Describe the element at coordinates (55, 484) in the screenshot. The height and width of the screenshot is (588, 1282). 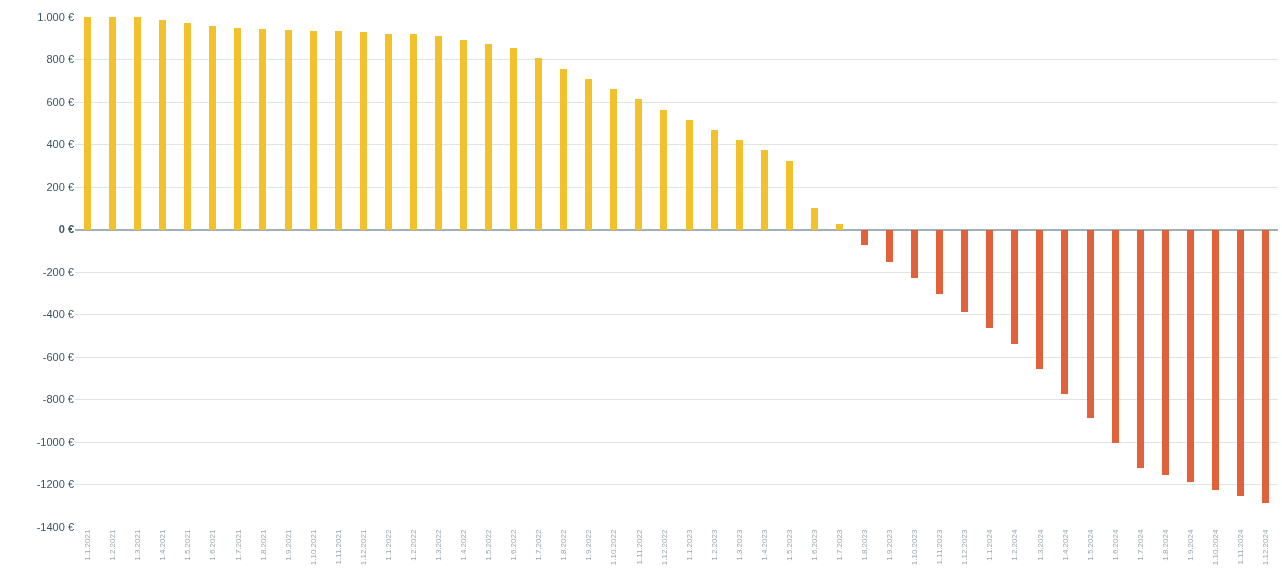
I see `y-tick-label: -1200 €` at that location.